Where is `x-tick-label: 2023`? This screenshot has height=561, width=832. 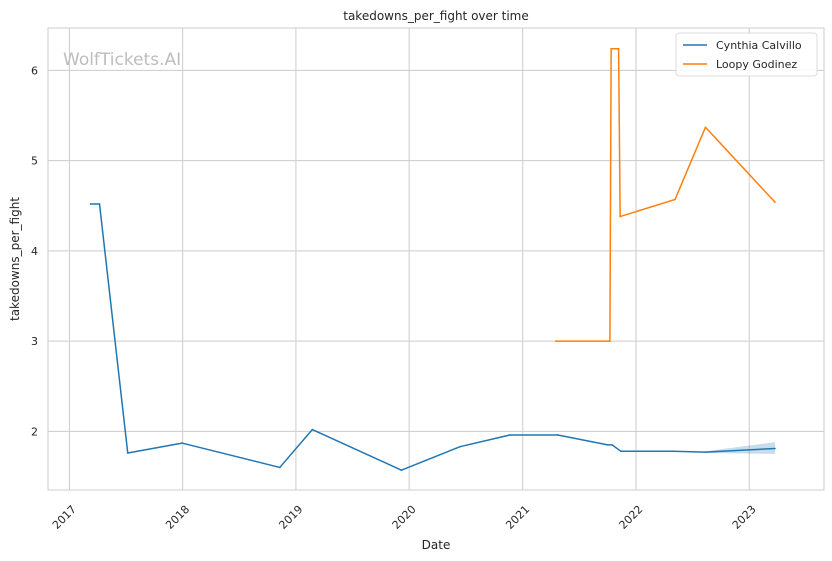 x-tick-label: 2023 is located at coordinates (744, 517).